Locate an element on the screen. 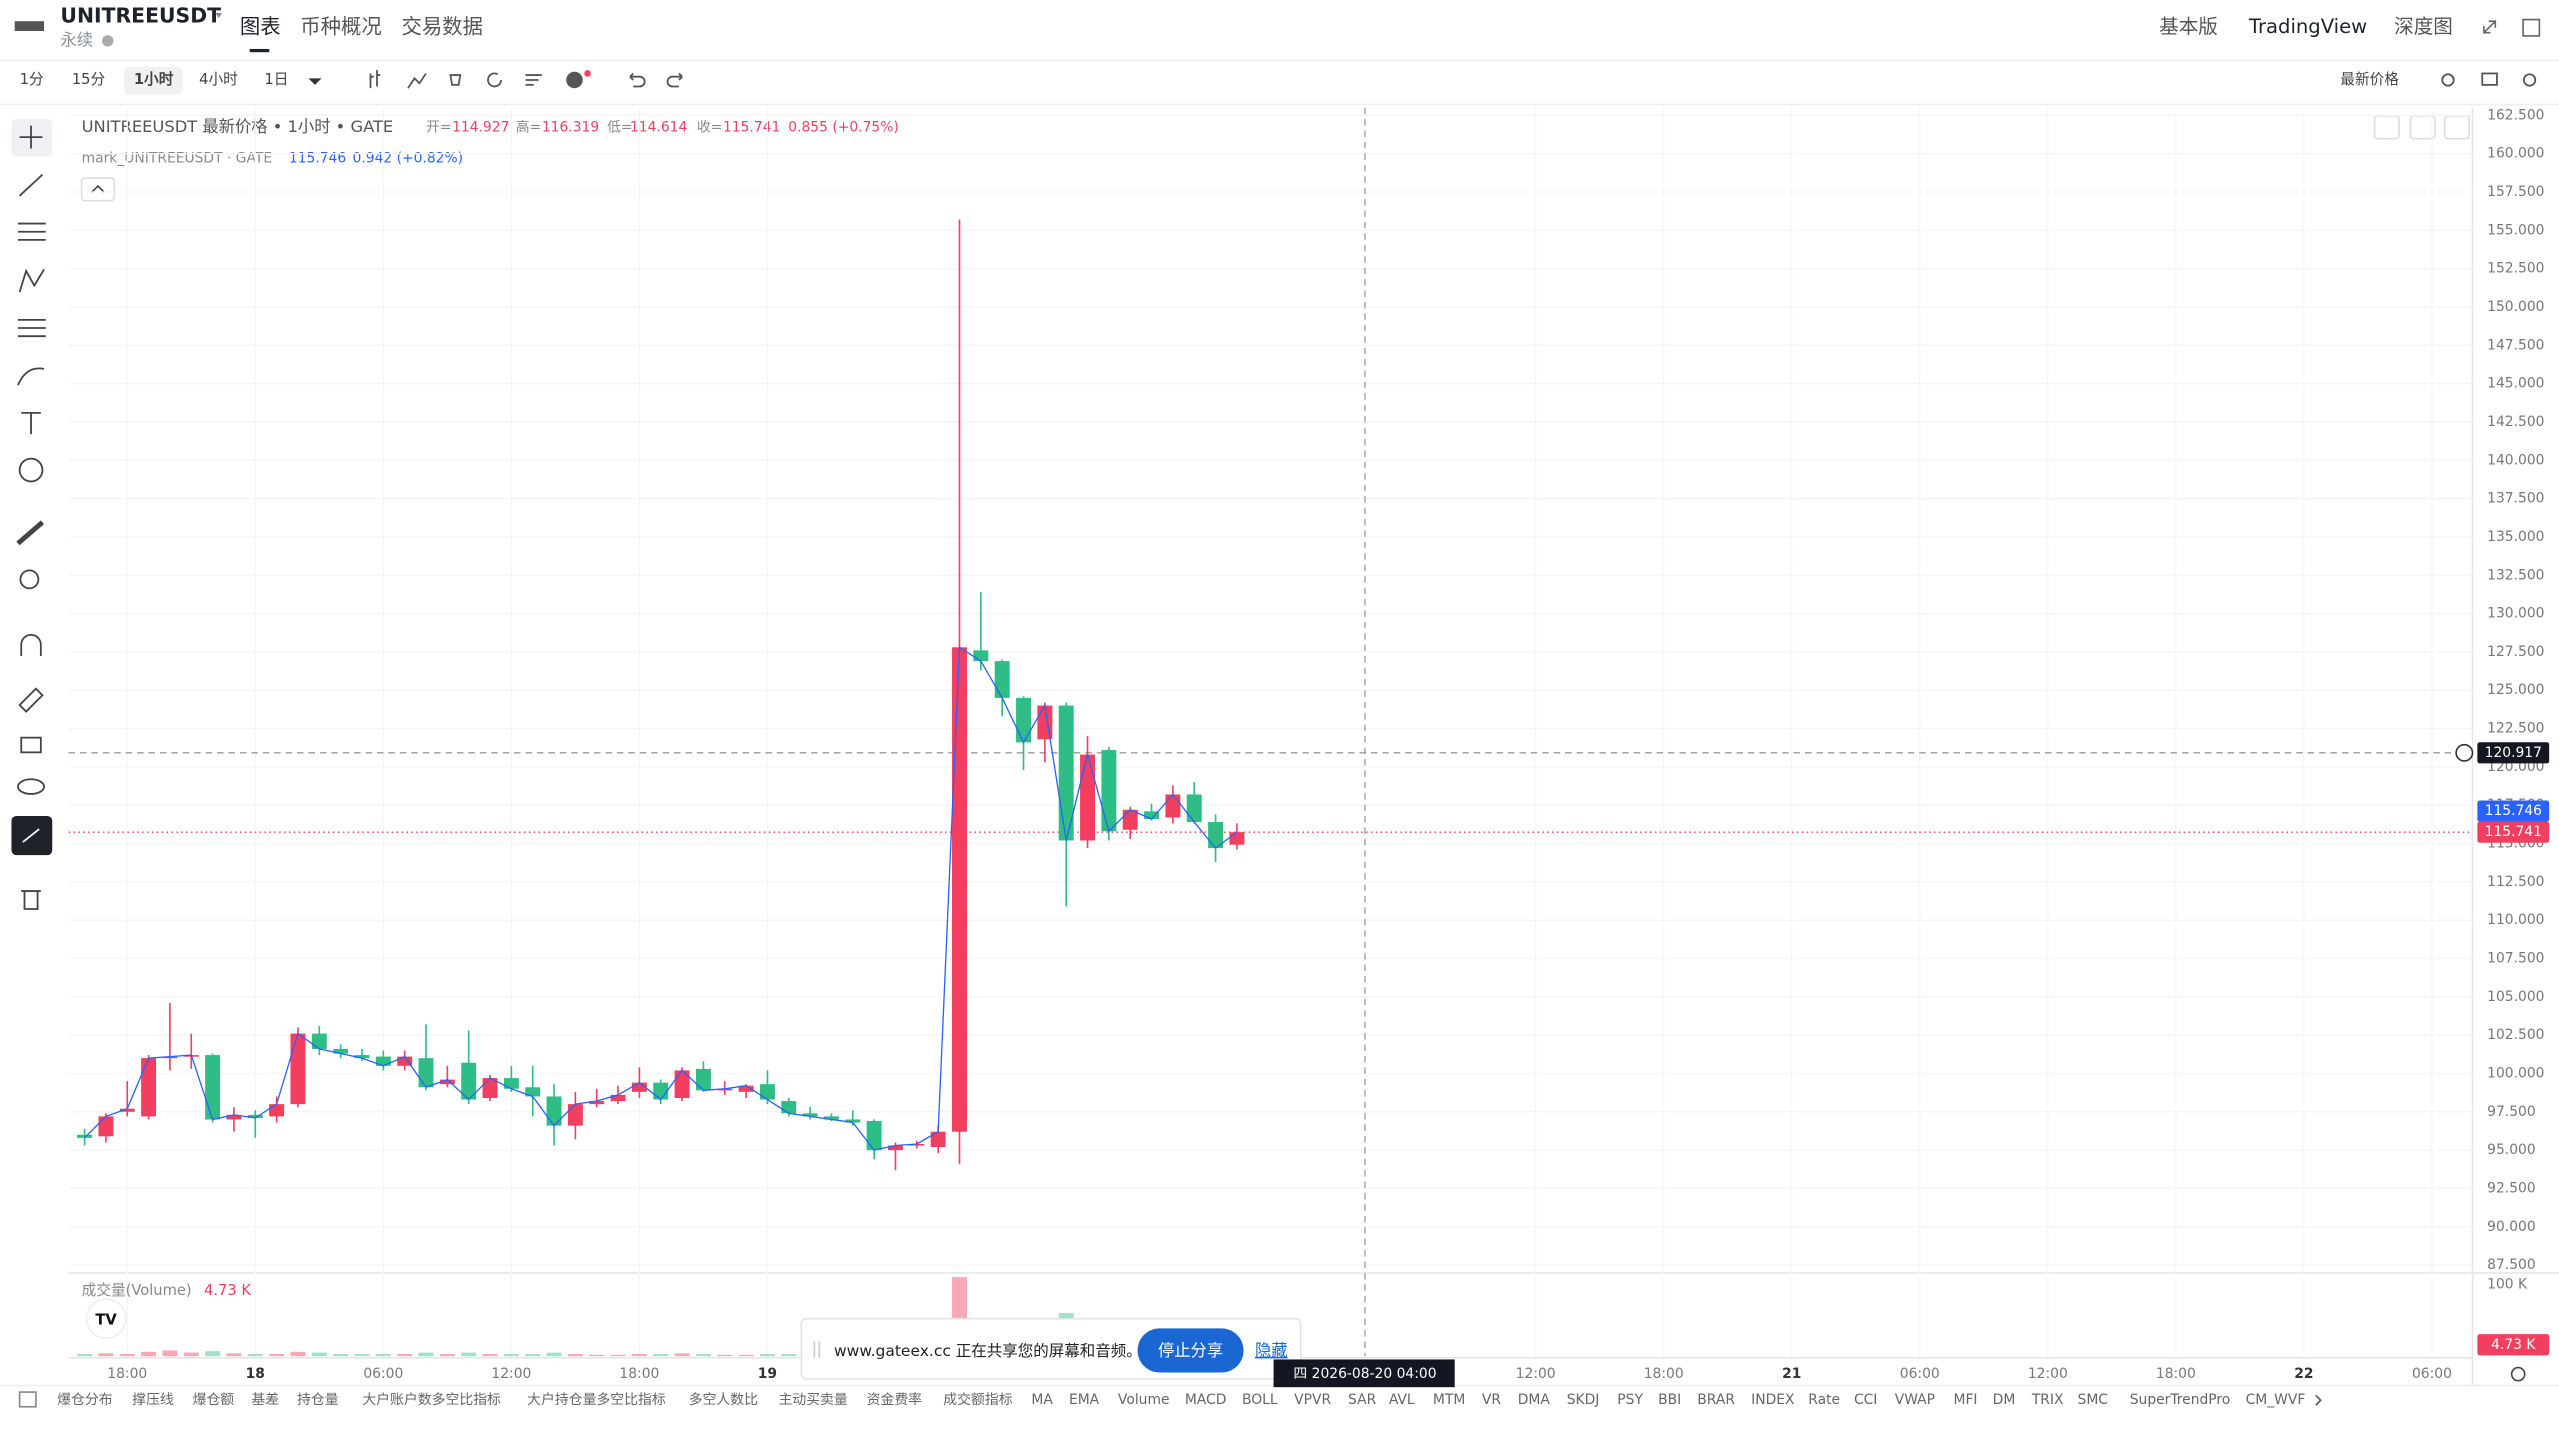 The height and width of the screenshot is (1439, 2559). crosshair-tool is located at coordinates (31, 137).